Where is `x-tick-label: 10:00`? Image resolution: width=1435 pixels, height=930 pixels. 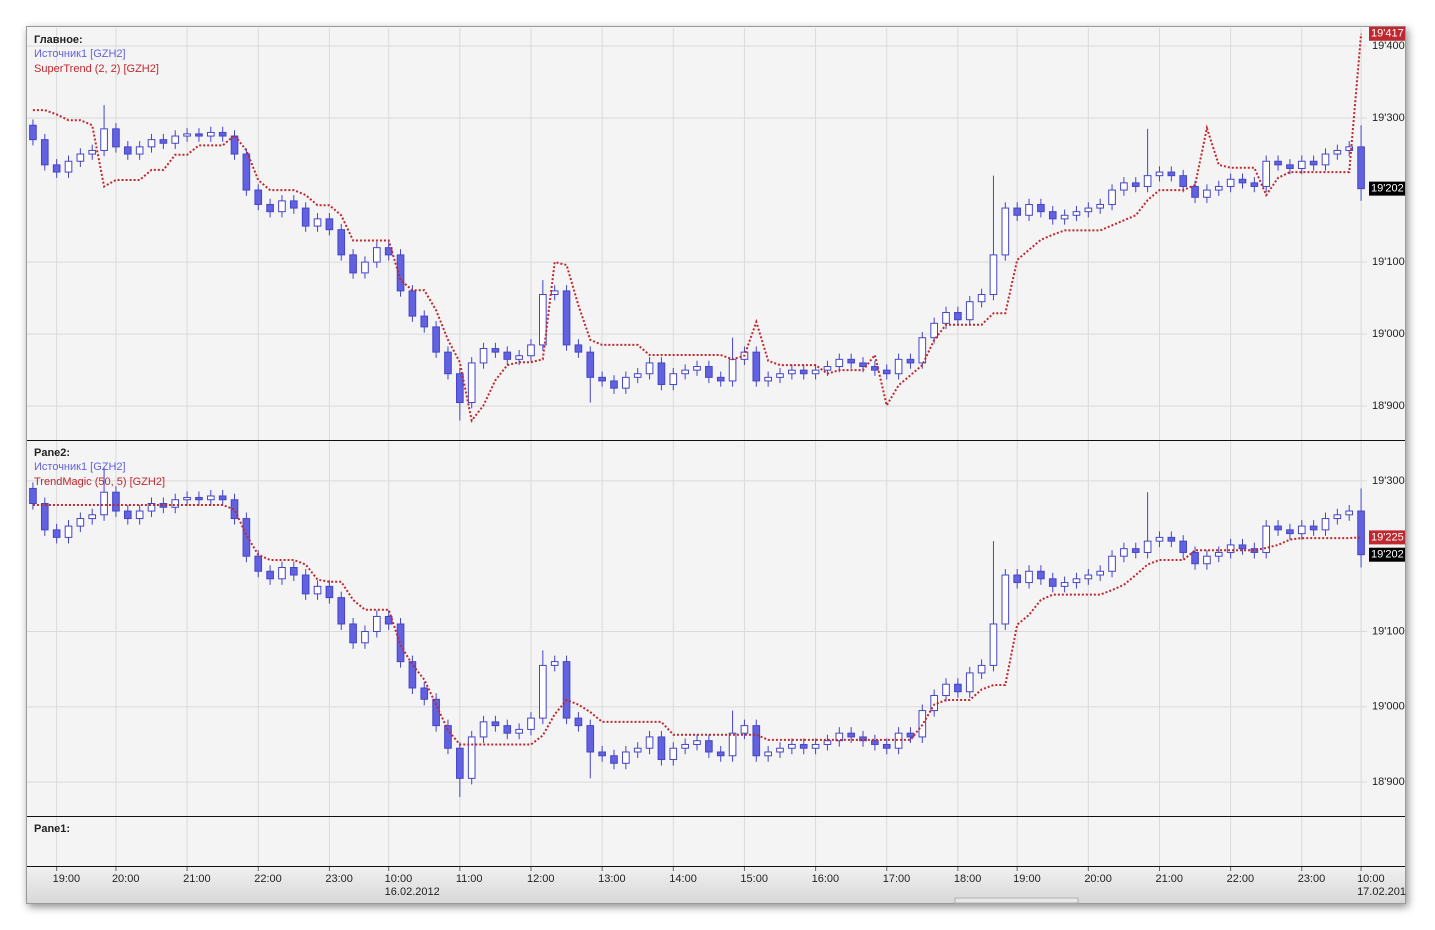
x-tick-label: 10:00 is located at coordinates (1371, 879).